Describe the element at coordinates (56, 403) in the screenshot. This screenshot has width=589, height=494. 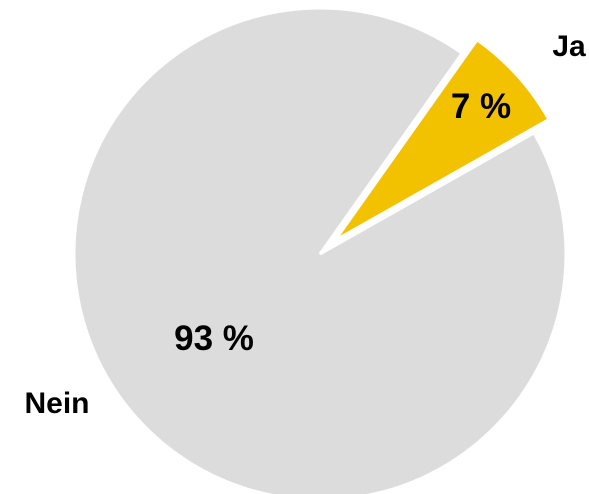
I see `slice-category-label-nein: Nein` at that location.